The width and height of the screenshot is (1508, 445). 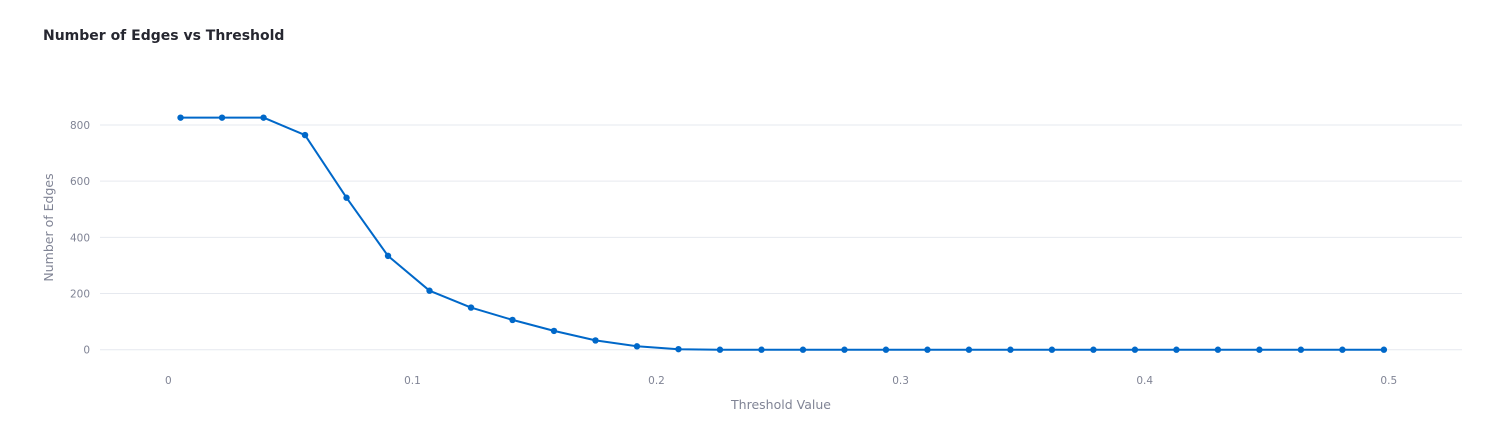 I want to click on x-tick-label: 0, so click(x=168, y=381).